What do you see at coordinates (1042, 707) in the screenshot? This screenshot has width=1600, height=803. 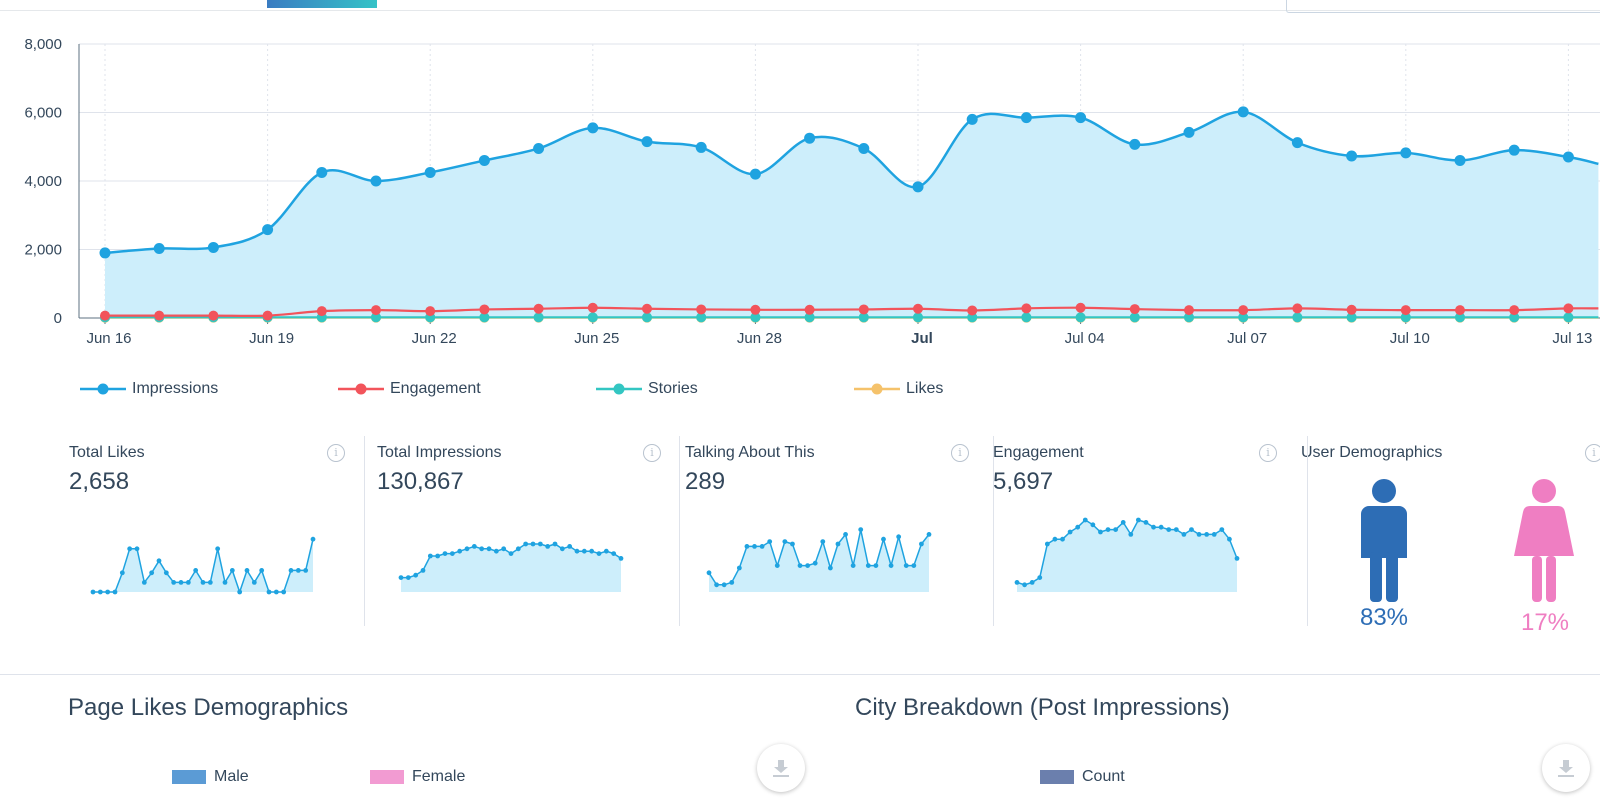 I see `city-breakdown-title: City Breakdown (Post Impressions)` at bounding box center [1042, 707].